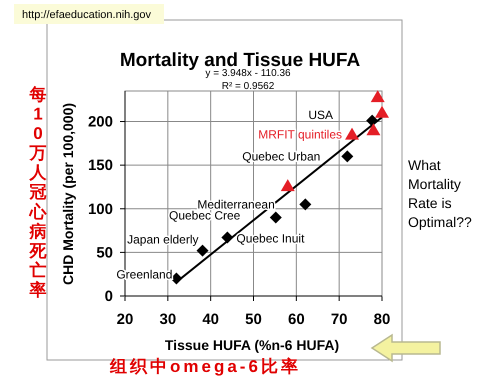 The height and width of the screenshot is (380, 500). I want to click on annotation: Japan elderly, so click(163, 239).